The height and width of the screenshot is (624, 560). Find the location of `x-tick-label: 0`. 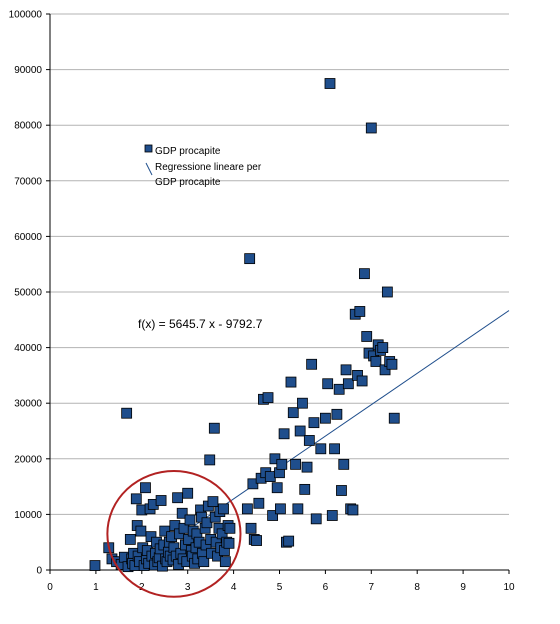

x-tick-label: 0 is located at coordinates (50, 587).